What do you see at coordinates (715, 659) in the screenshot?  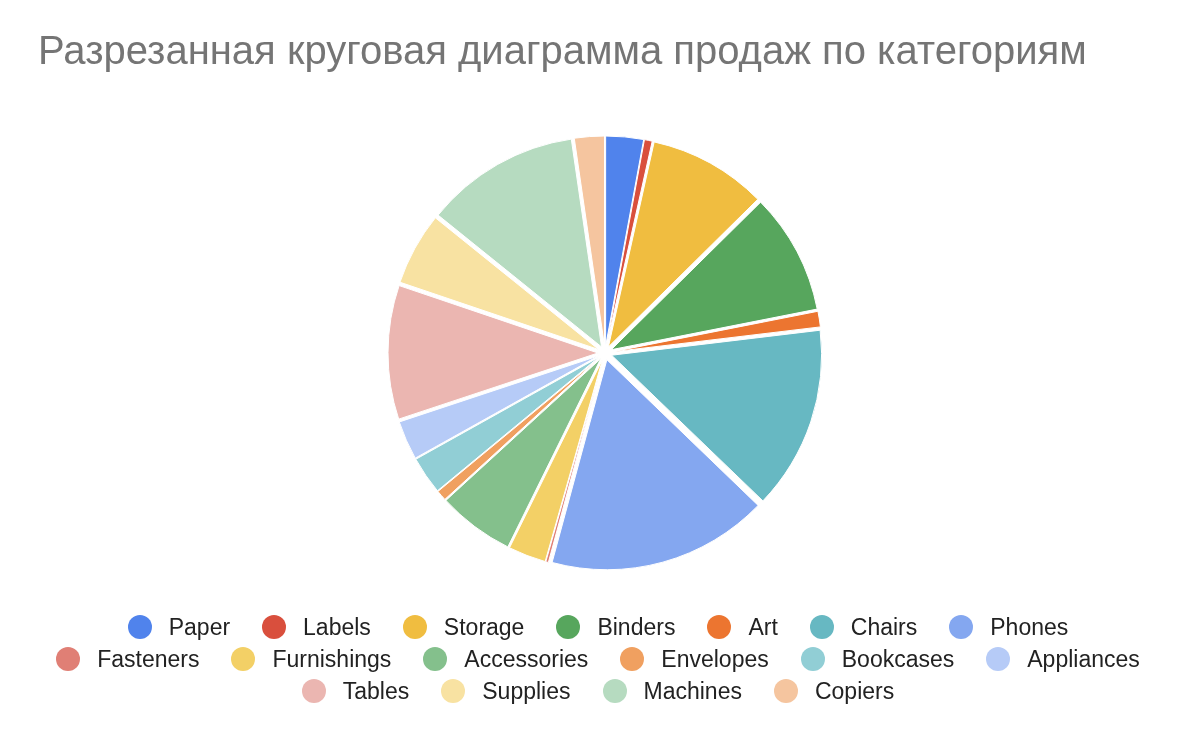 I see `legend-label: Envelopes` at bounding box center [715, 659].